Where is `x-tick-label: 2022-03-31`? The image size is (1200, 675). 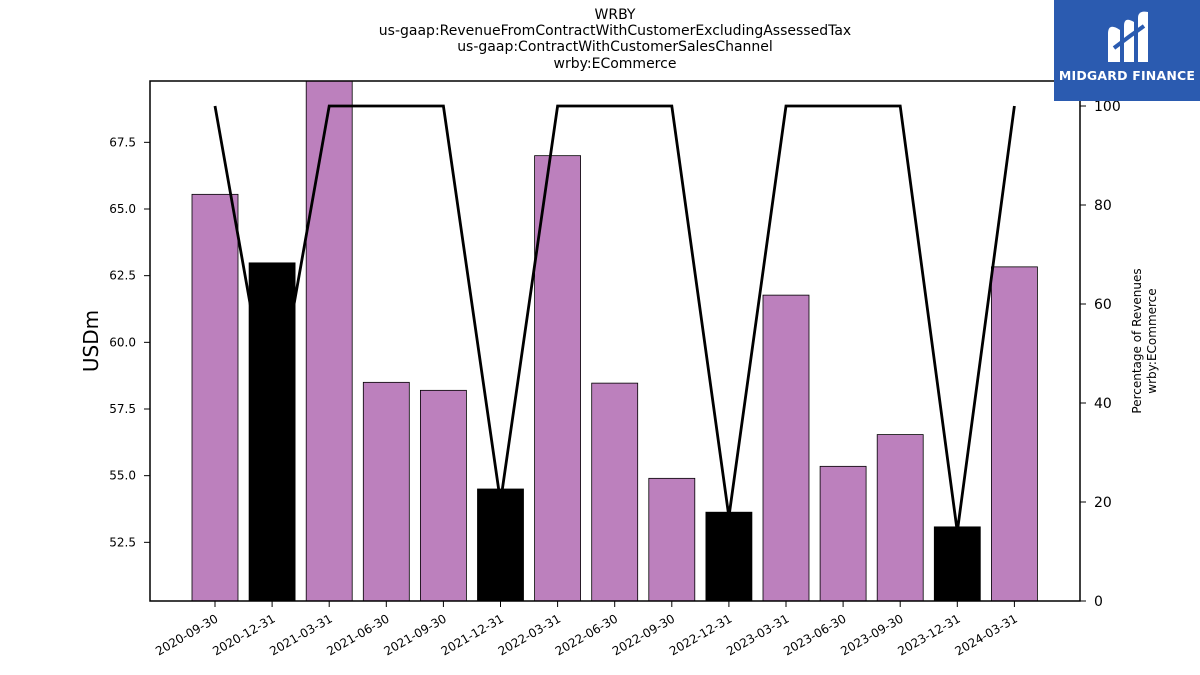 x-tick-label: 2022-03-31 is located at coordinates (529, 634).